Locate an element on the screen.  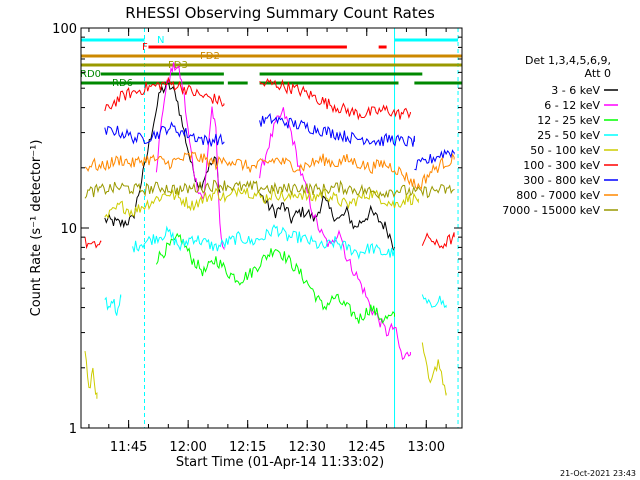
flag-label-fd3: FD3 is located at coordinates (178, 65).